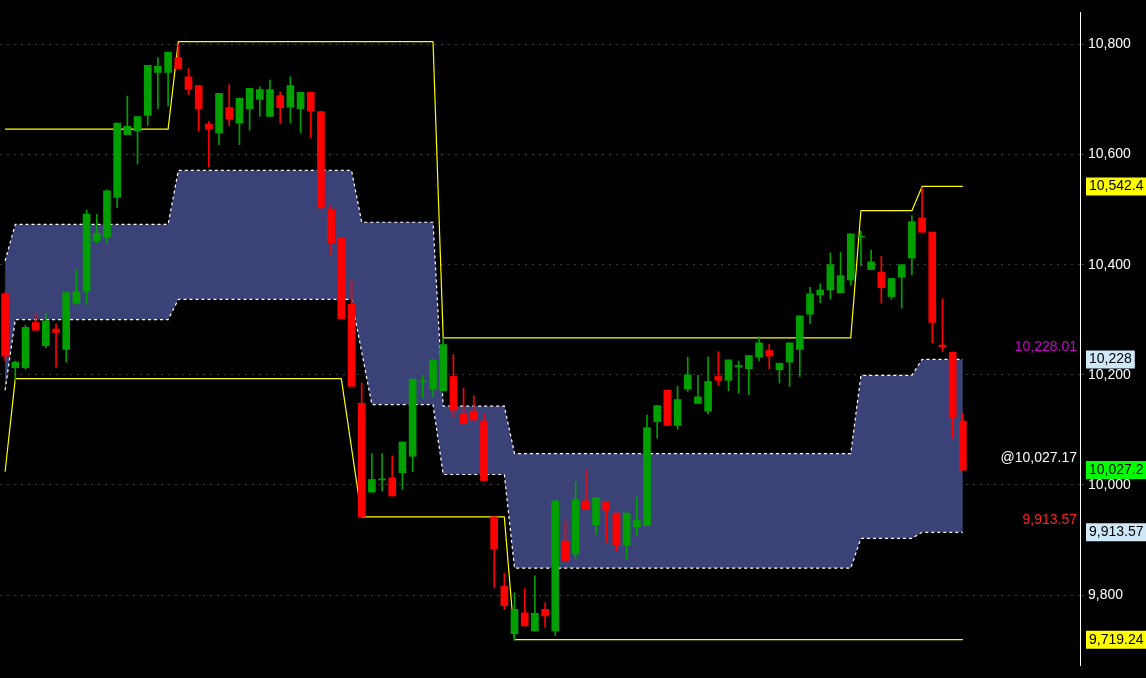 This screenshot has width=1146, height=678. Describe the element at coordinates (1110, 373) in the screenshot. I see `y-tick-label: 10,200` at that location.